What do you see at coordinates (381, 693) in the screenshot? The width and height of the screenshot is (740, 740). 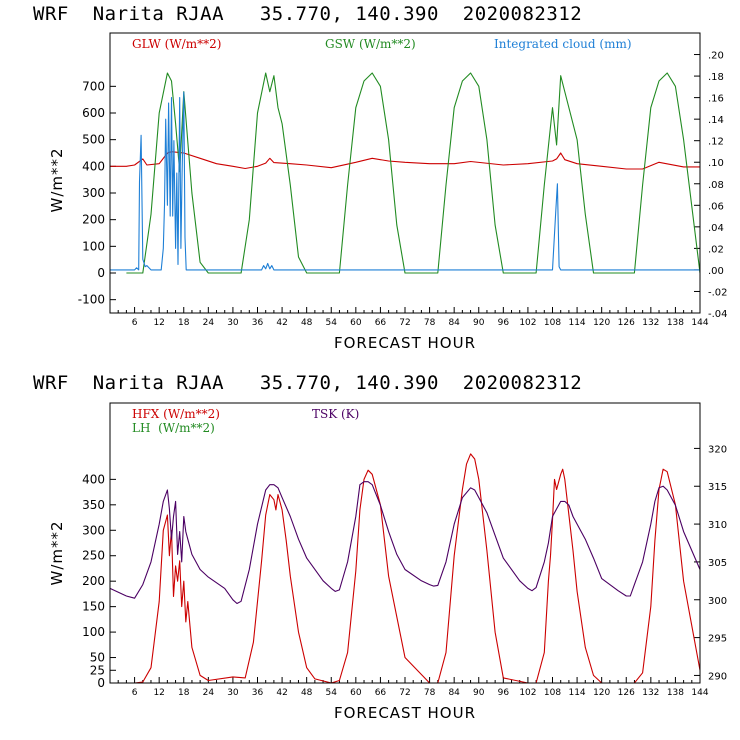 I see `bottom-x-tick-label: 66` at bounding box center [381, 693].